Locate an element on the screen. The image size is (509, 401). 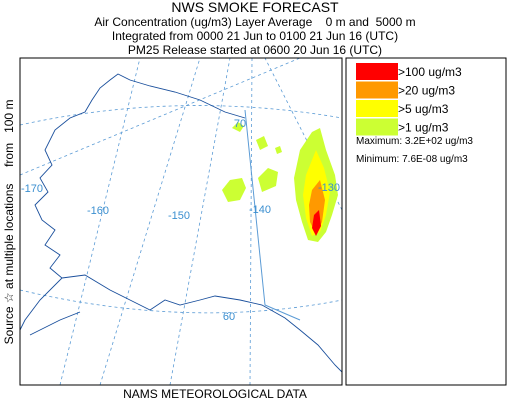
legend-label: >1 ug/m3 is located at coordinates (423, 128).